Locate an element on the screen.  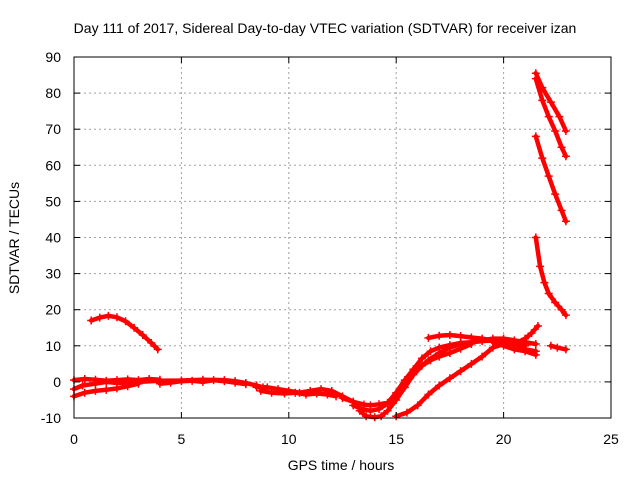
y-tick-labels: -10 0 10 20 30 40 50 60 70 80 90 is located at coordinates (51, 237).